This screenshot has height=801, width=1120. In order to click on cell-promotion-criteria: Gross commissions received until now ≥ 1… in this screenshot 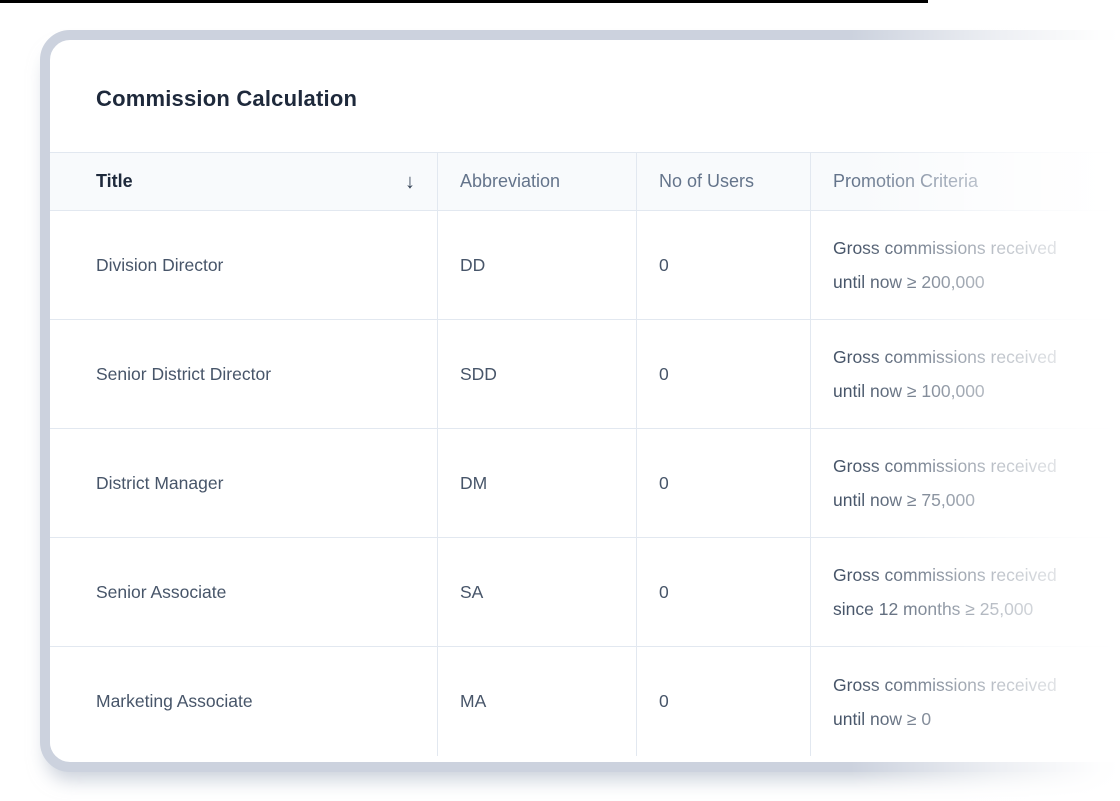, I will do `click(965, 374)`.